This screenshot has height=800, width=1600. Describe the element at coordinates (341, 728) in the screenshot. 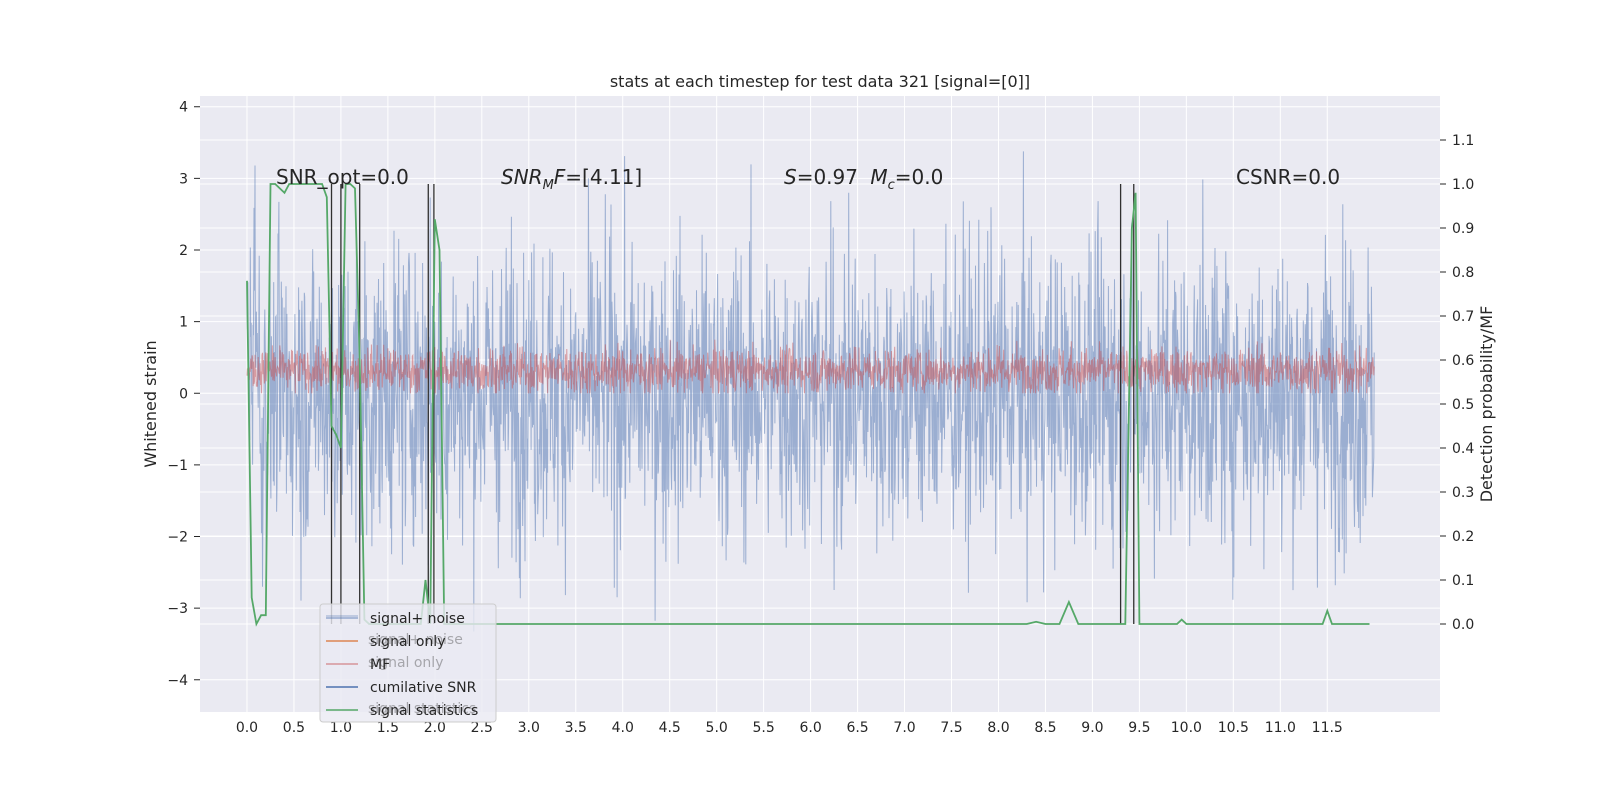

I see `x-tick-label: 1.0` at that location.